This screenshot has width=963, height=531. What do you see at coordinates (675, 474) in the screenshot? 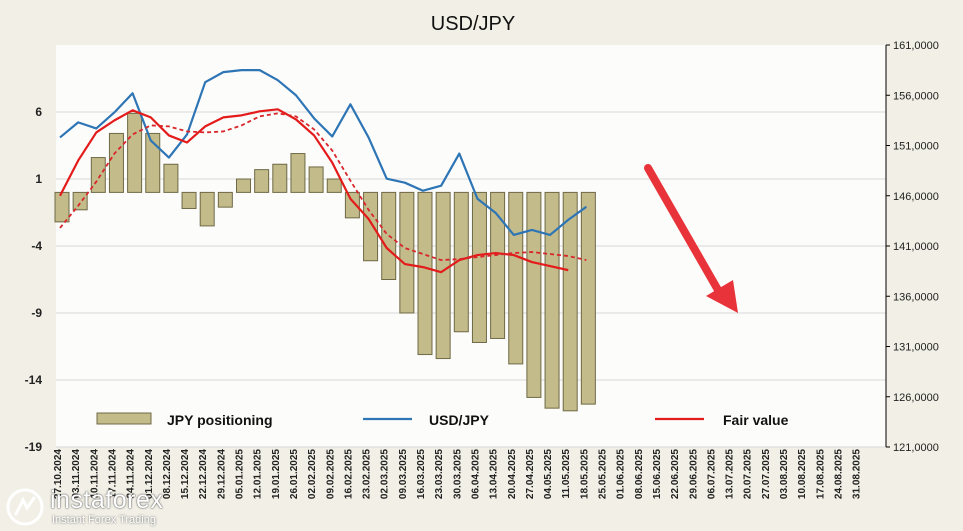
I see `x-tick-label: 22.06.2025` at bounding box center [675, 474].